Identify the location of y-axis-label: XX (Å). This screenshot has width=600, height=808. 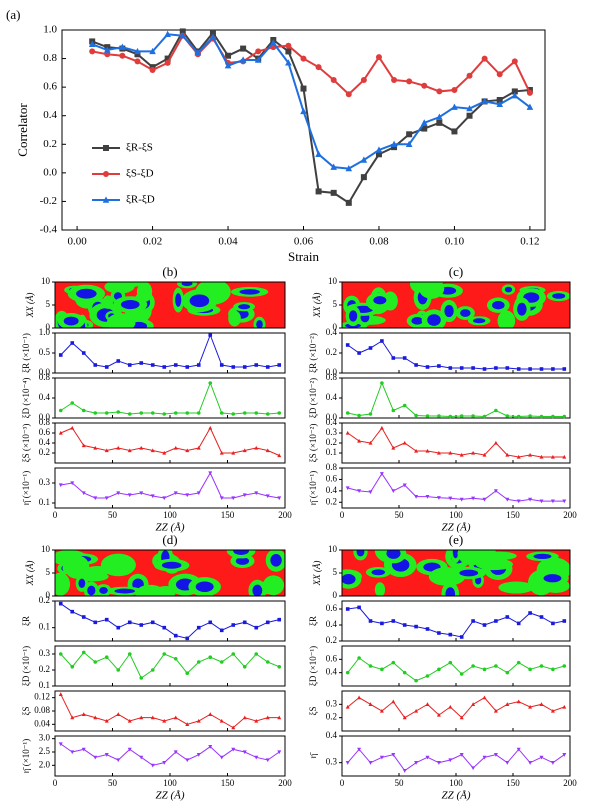
(317, 574).